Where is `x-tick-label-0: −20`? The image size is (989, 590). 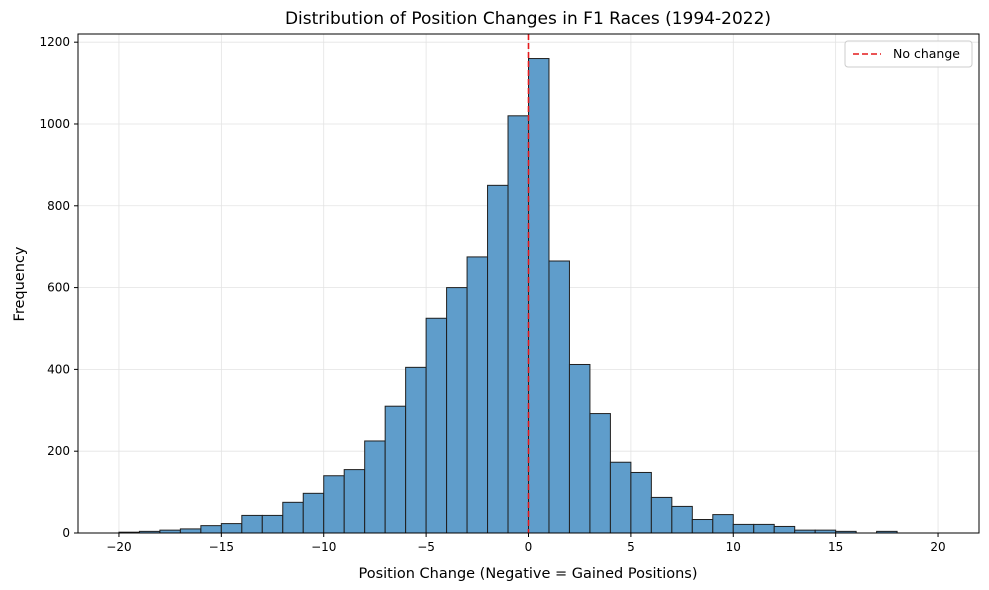
x-tick-label-0: −20 is located at coordinates (118, 547).